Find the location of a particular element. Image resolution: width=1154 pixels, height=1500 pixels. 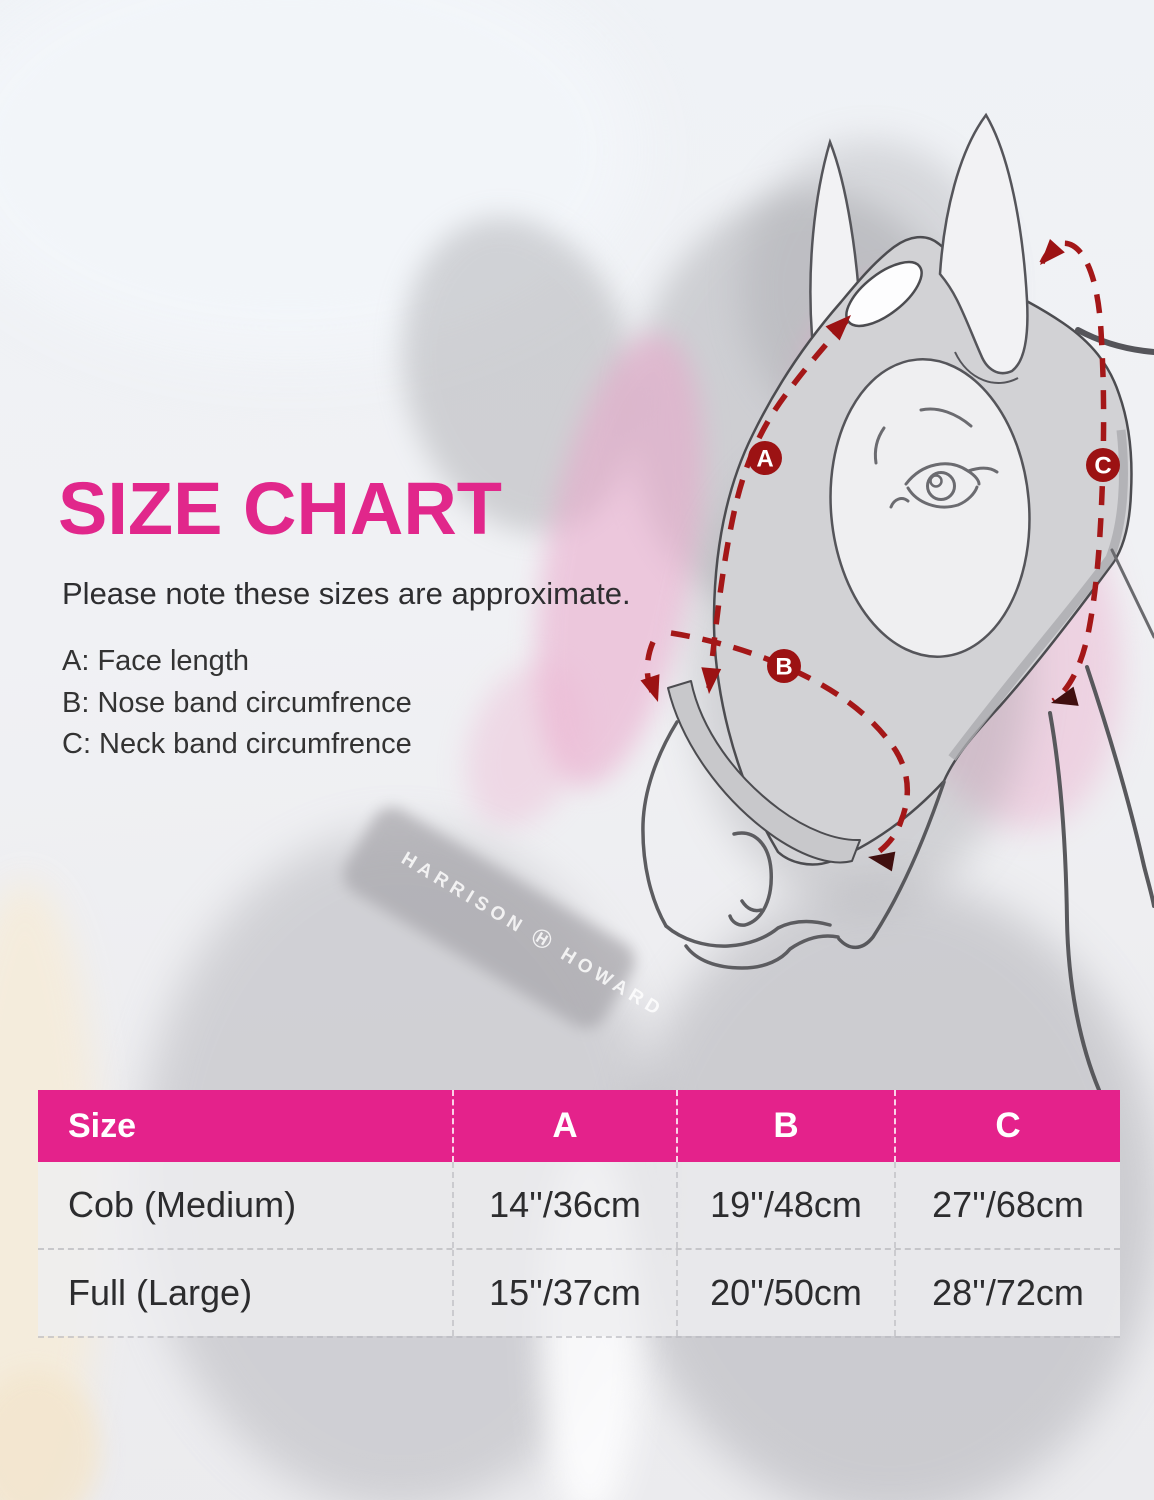

jaw-neck-lines is located at coordinates (995, 709).